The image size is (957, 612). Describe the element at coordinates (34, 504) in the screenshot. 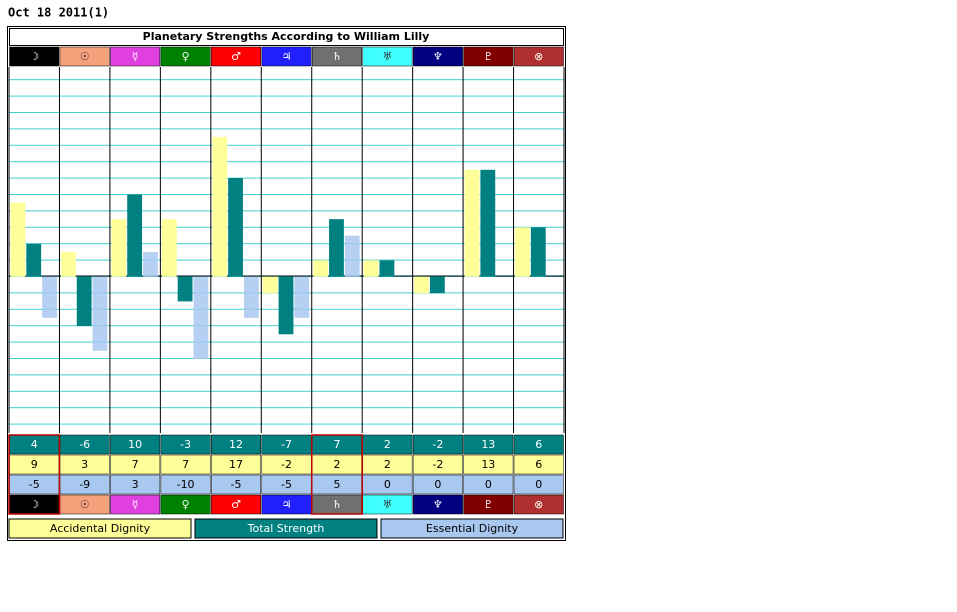

I see `planet-symbol-bottom: ☽` at that location.